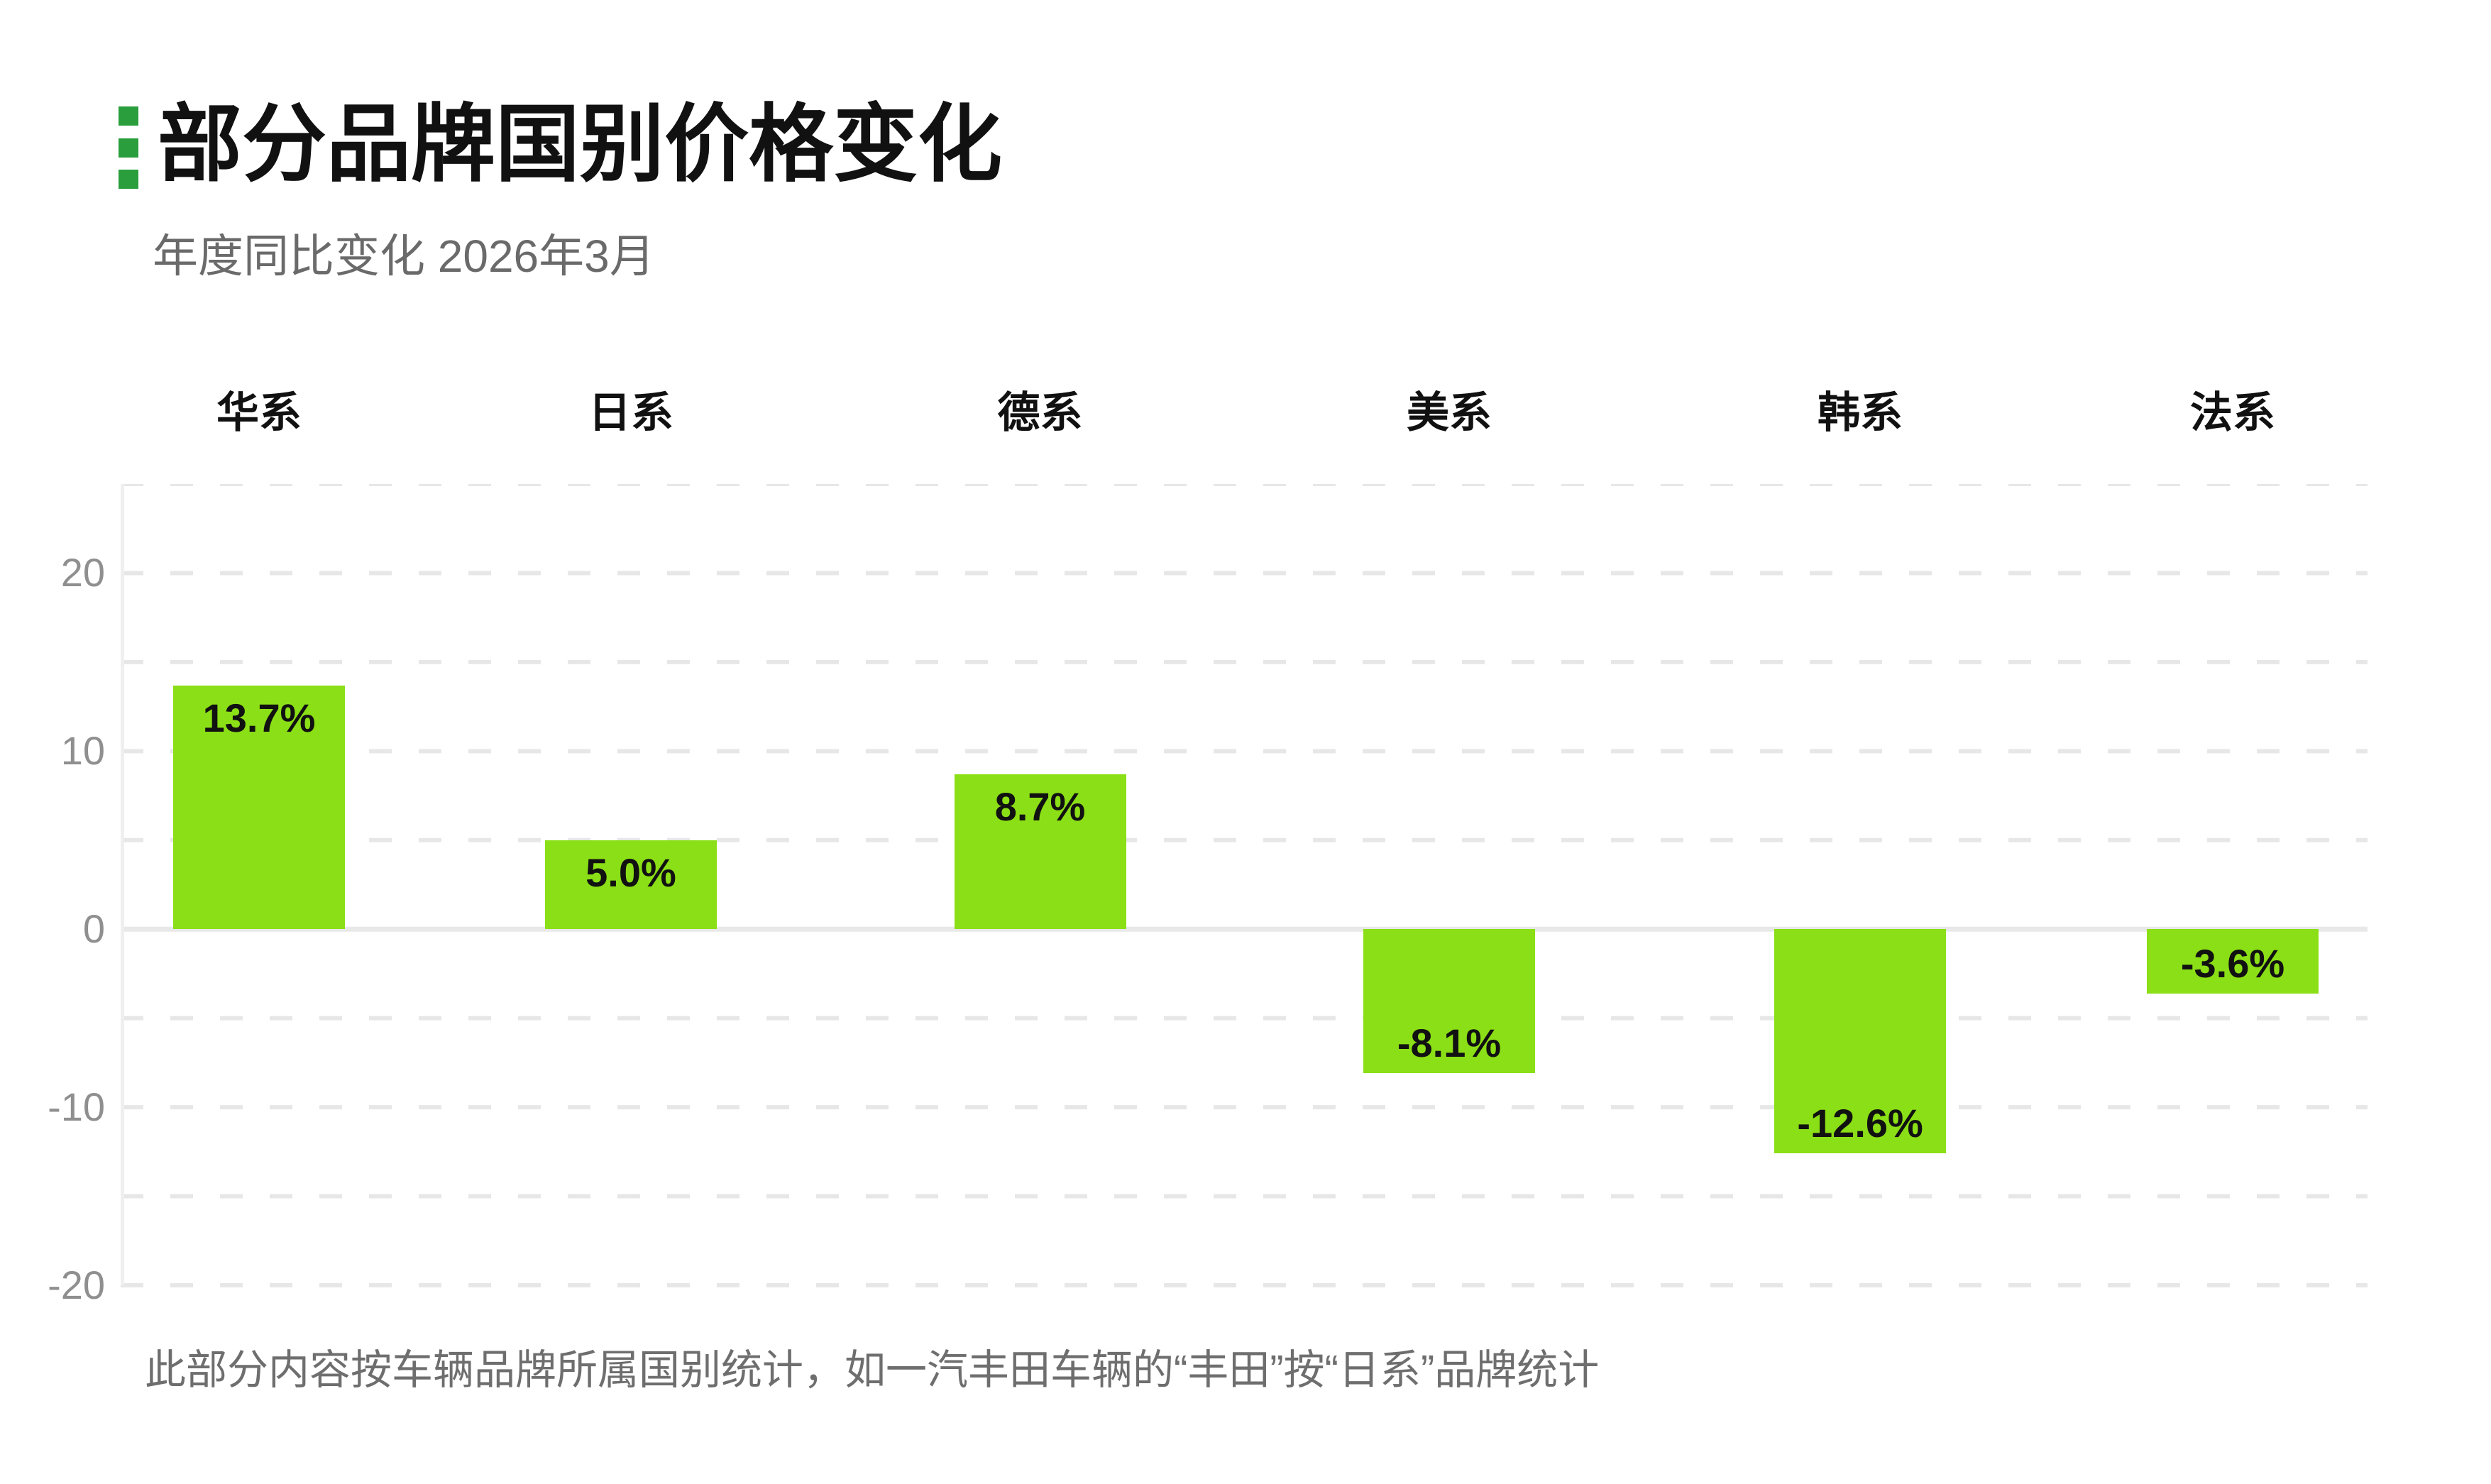 Image resolution: width=2491 pixels, height=1484 pixels. What do you see at coordinates (83, 572) in the screenshot?
I see `y-axis-tick-label: 20` at bounding box center [83, 572].